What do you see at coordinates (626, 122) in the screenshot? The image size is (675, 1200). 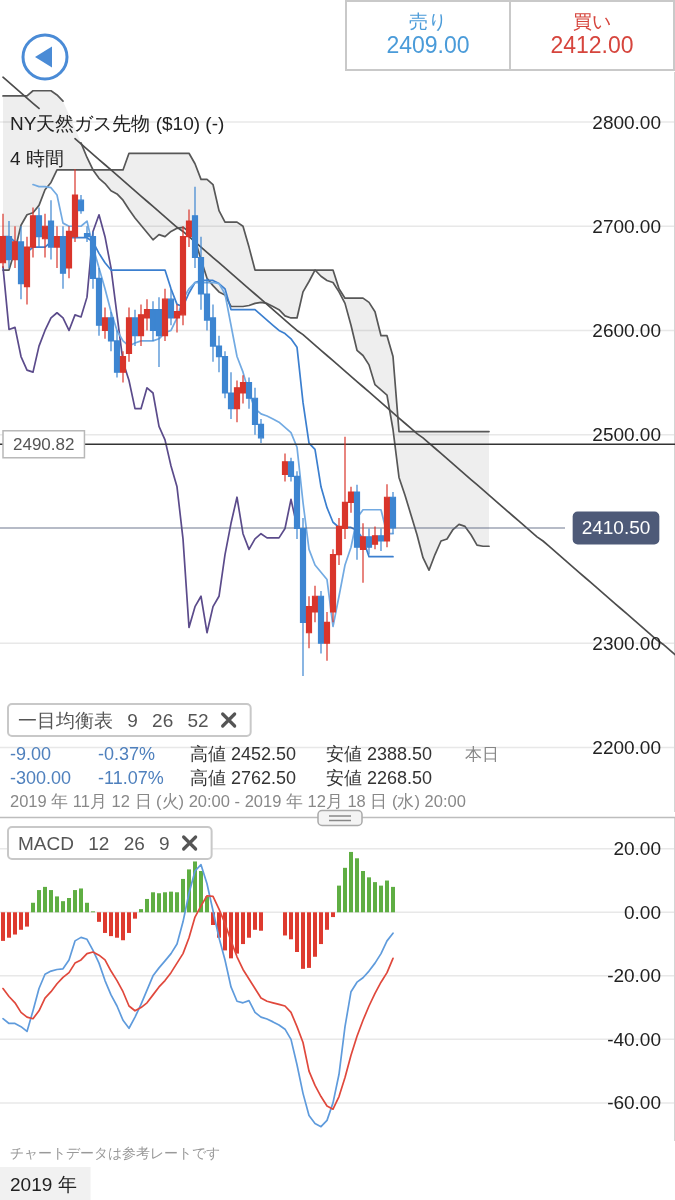 I see `y-tick-label: 2800.00` at bounding box center [626, 122].